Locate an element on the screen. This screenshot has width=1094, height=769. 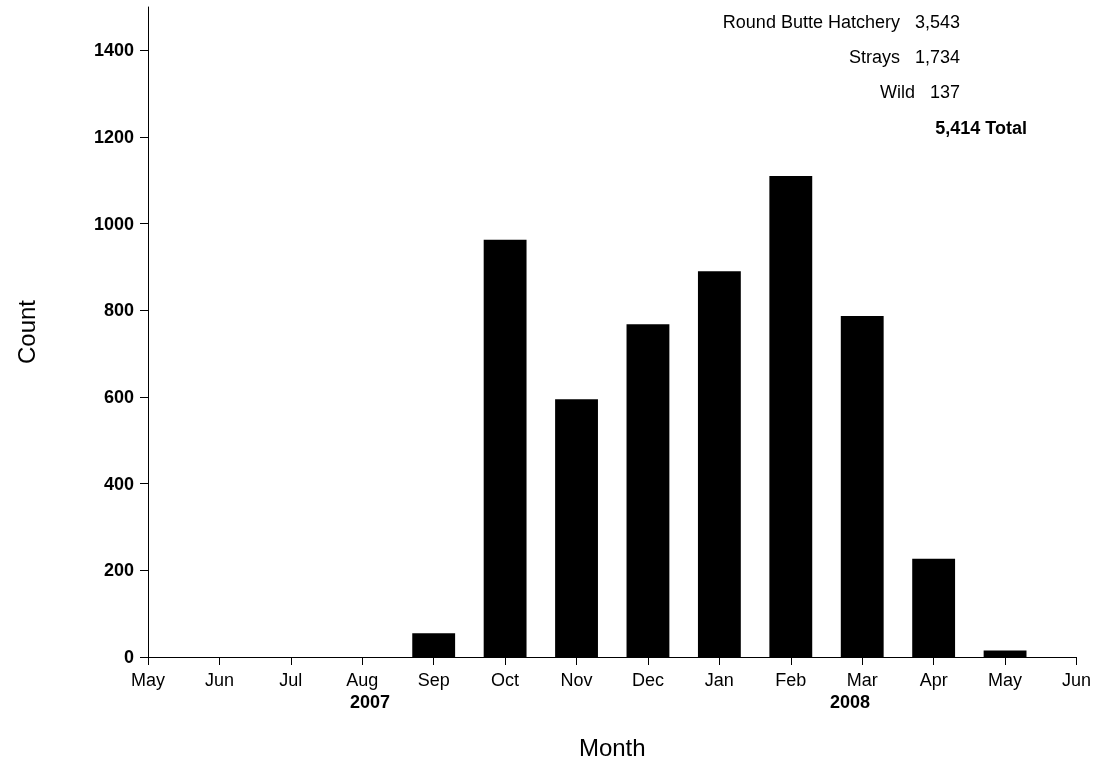
x-axis-title: Month is located at coordinates (612, 747).